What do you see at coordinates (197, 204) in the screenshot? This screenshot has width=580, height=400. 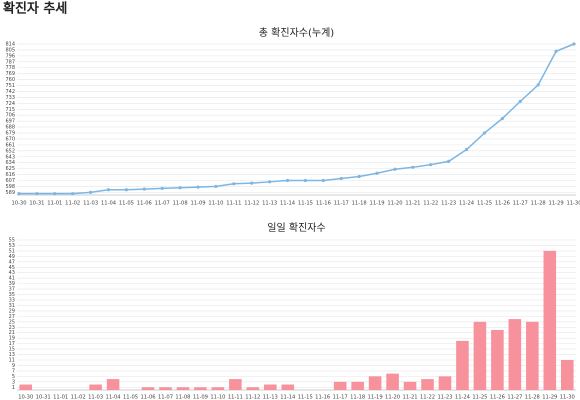 I see `x-tick-label: 11-09` at bounding box center [197, 204].